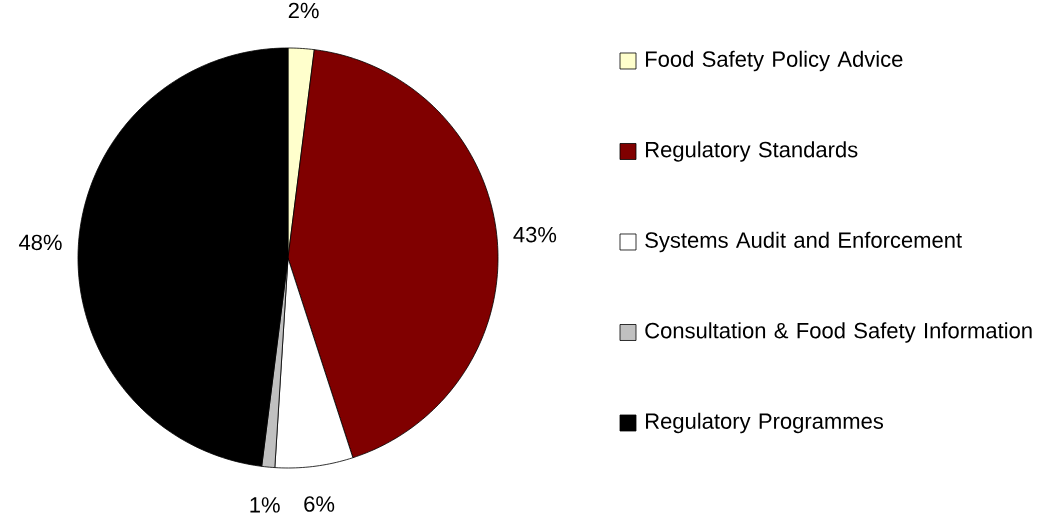 The height and width of the screenshot is (517, 1056). I want to click on legend-label: Systems Audit and Enforcement, so click(803, 242).